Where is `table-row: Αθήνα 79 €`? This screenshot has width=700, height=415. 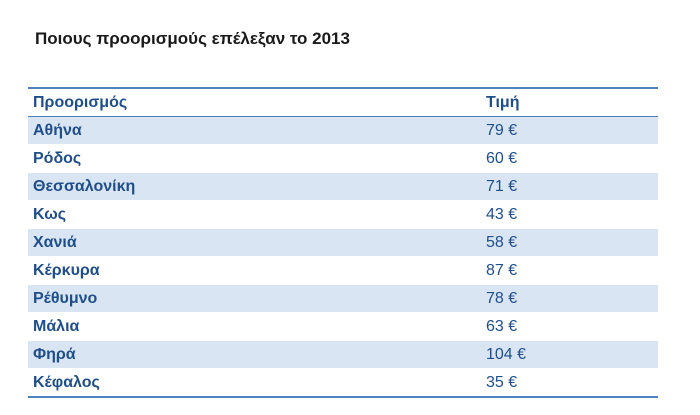 table-row: Αθήνα 79 € is located at coordinates (343, 130).